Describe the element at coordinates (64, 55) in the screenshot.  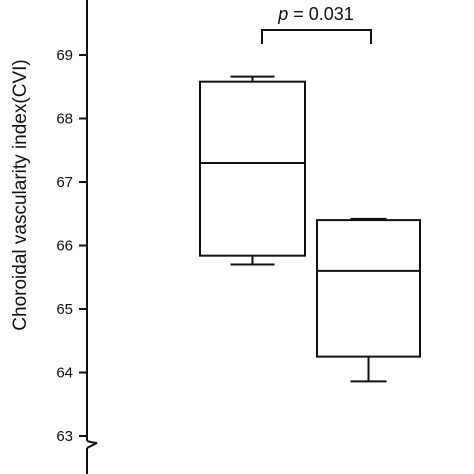
I see `y-tick-label-69: 69` at that location.